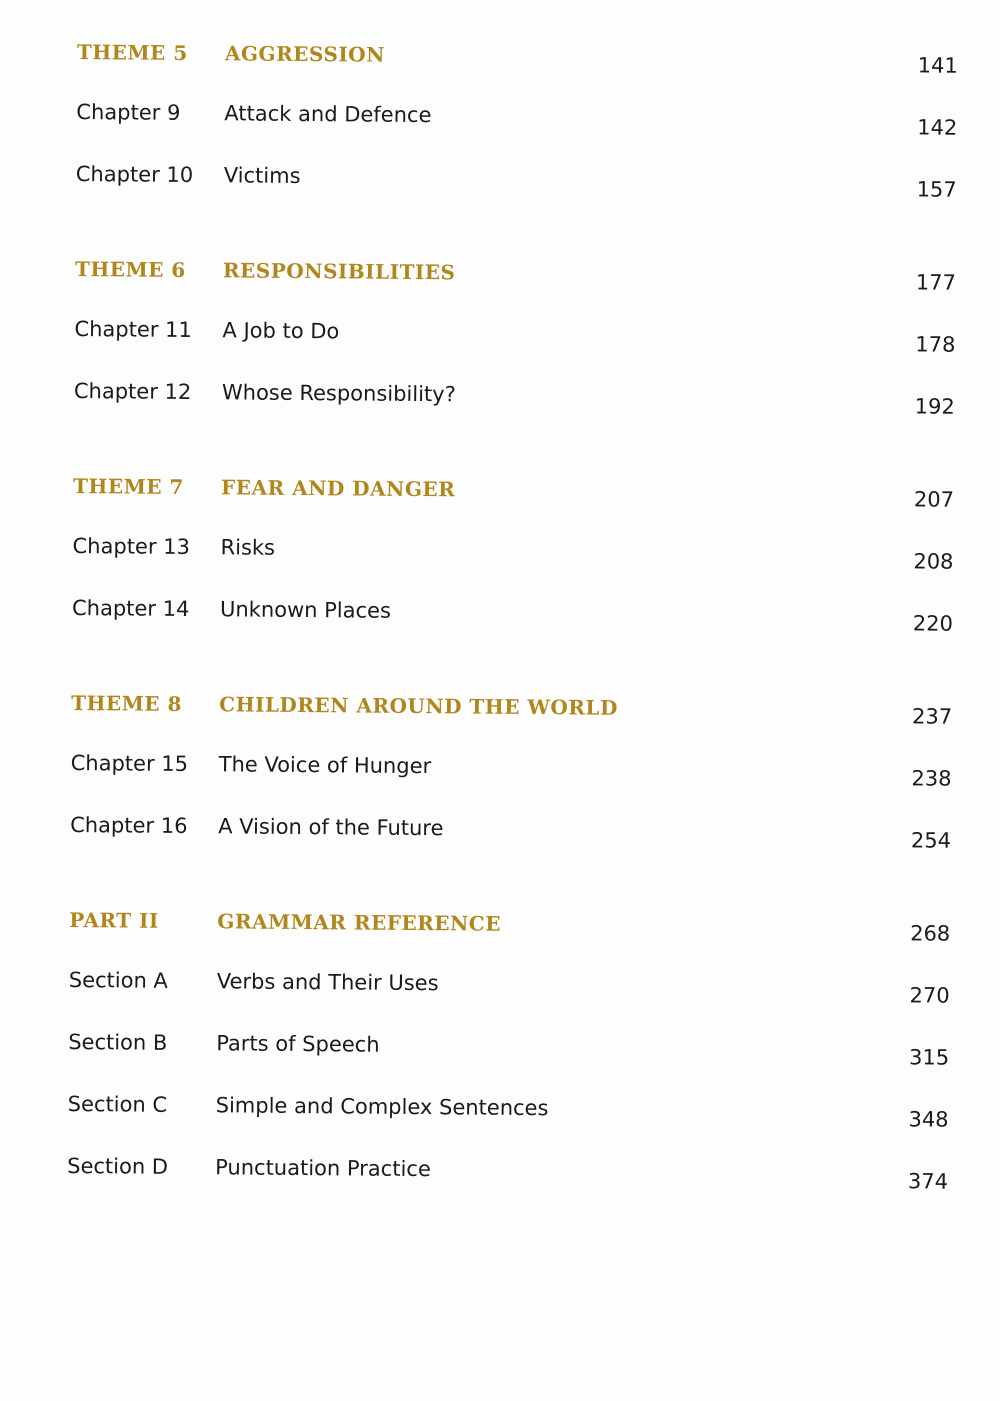 The height and width of the screenshot is (1401, 1000). I want to click on entry-title: Unknown Places, so click(305, 610).